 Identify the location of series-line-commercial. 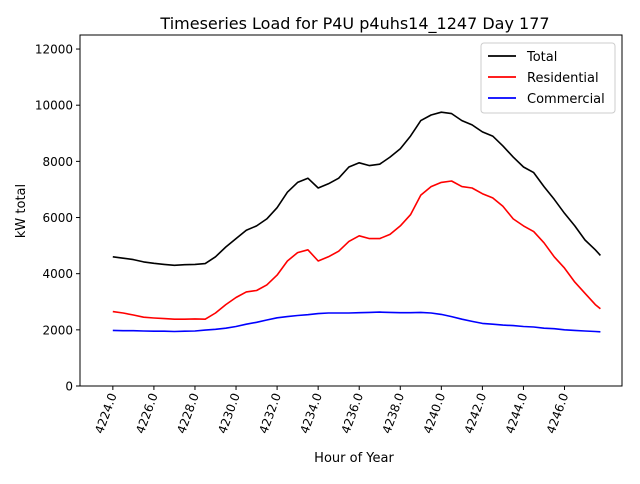
(356, 322).